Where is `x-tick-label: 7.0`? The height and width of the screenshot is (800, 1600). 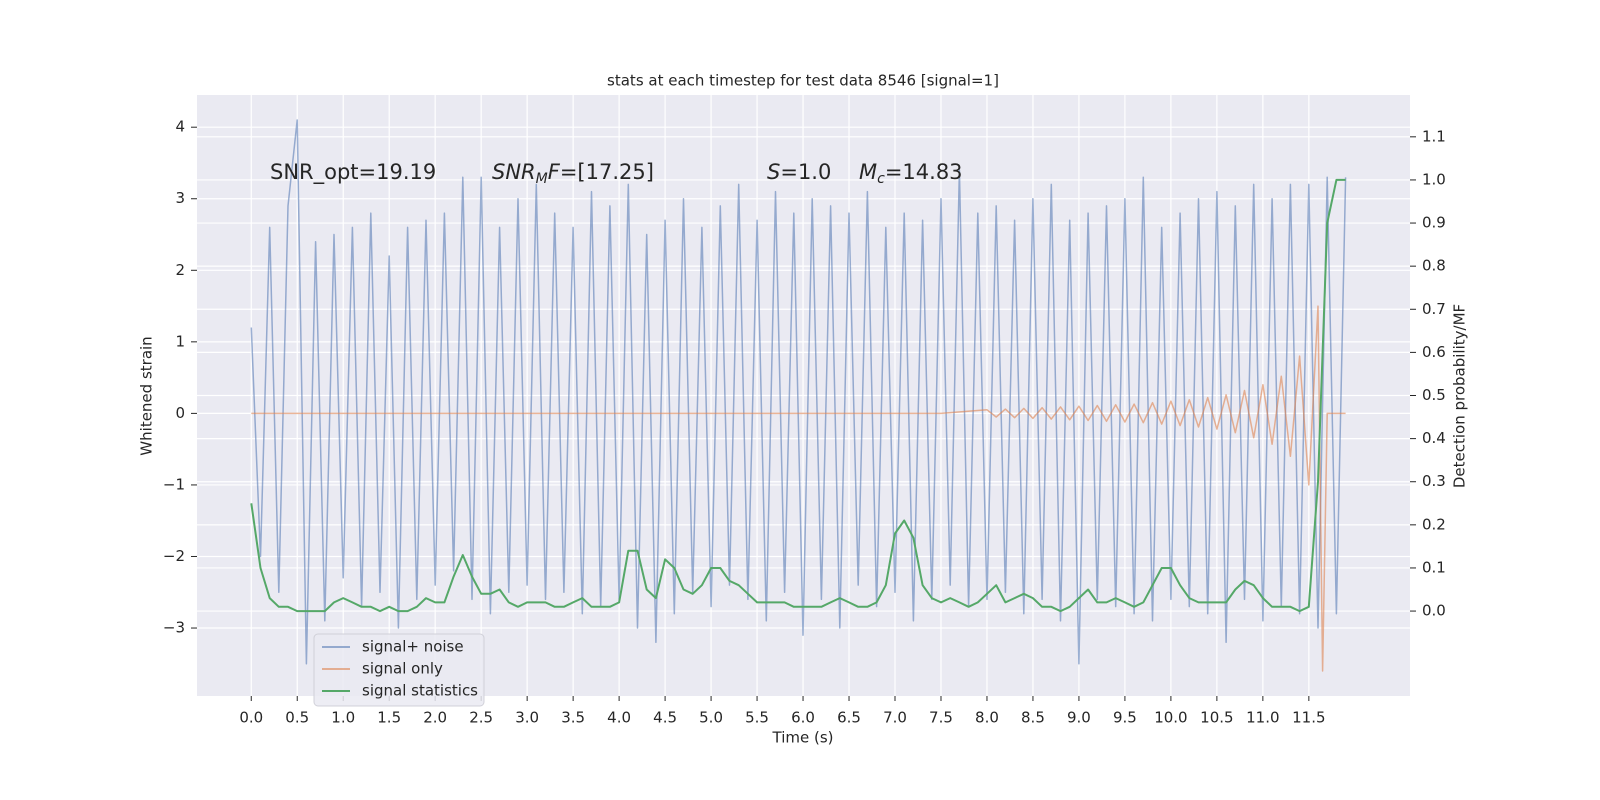
x-tick-label: 7.0 is located at coordinates (895, 718).